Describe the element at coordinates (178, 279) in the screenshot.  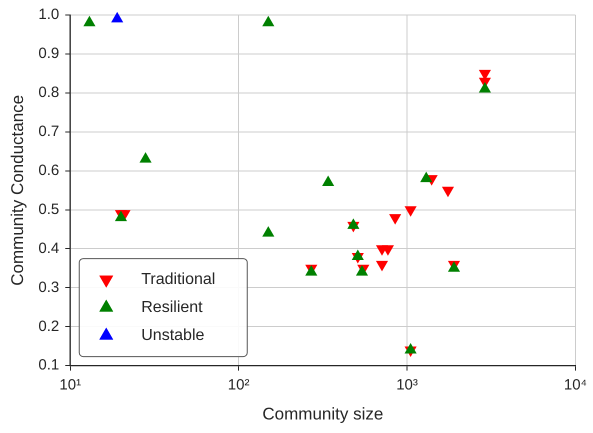
I see `legend-label: Traditional` at that location.